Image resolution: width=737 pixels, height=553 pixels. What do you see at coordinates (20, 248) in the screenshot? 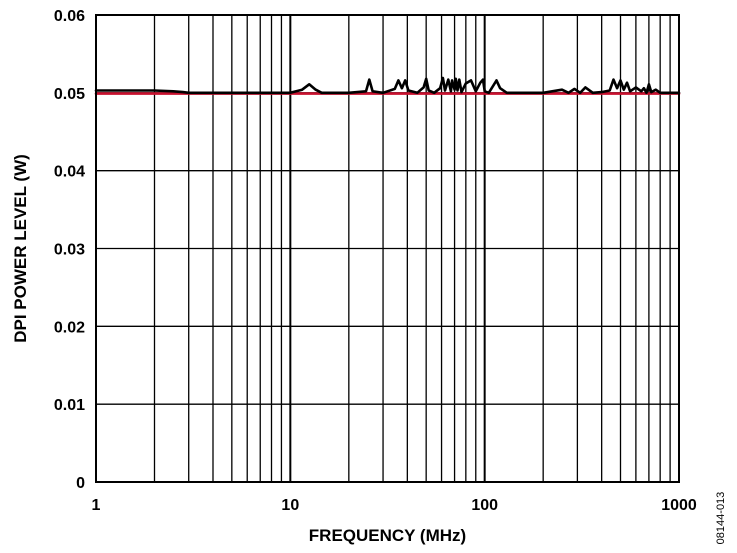
I see `y-axis-label: DPI POWER LEVEL (W)` at bounding box center [20, 248].